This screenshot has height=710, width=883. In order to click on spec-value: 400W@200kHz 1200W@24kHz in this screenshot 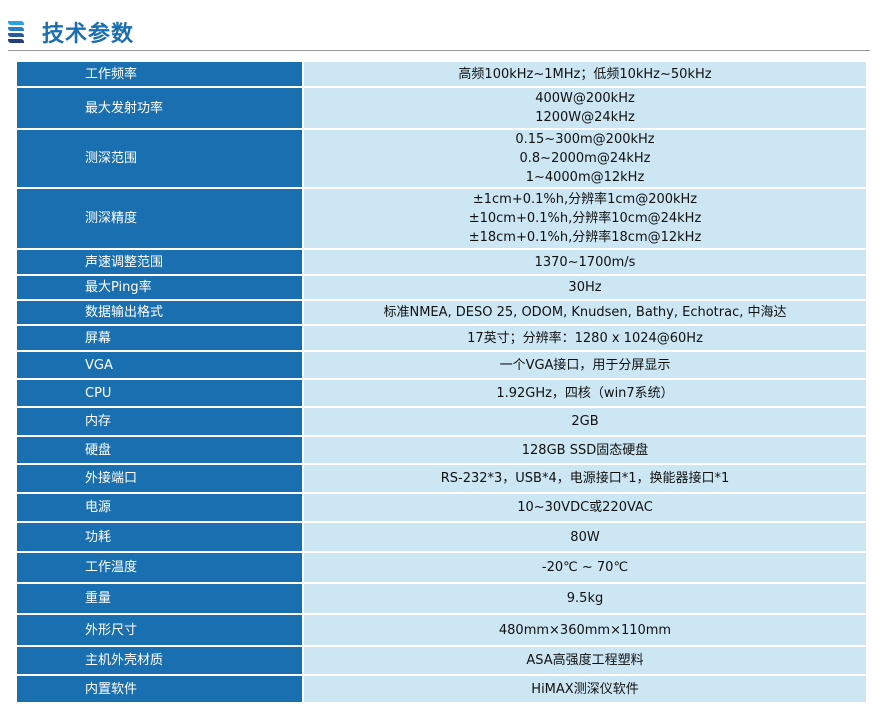, I will do `click(585, 108)`.